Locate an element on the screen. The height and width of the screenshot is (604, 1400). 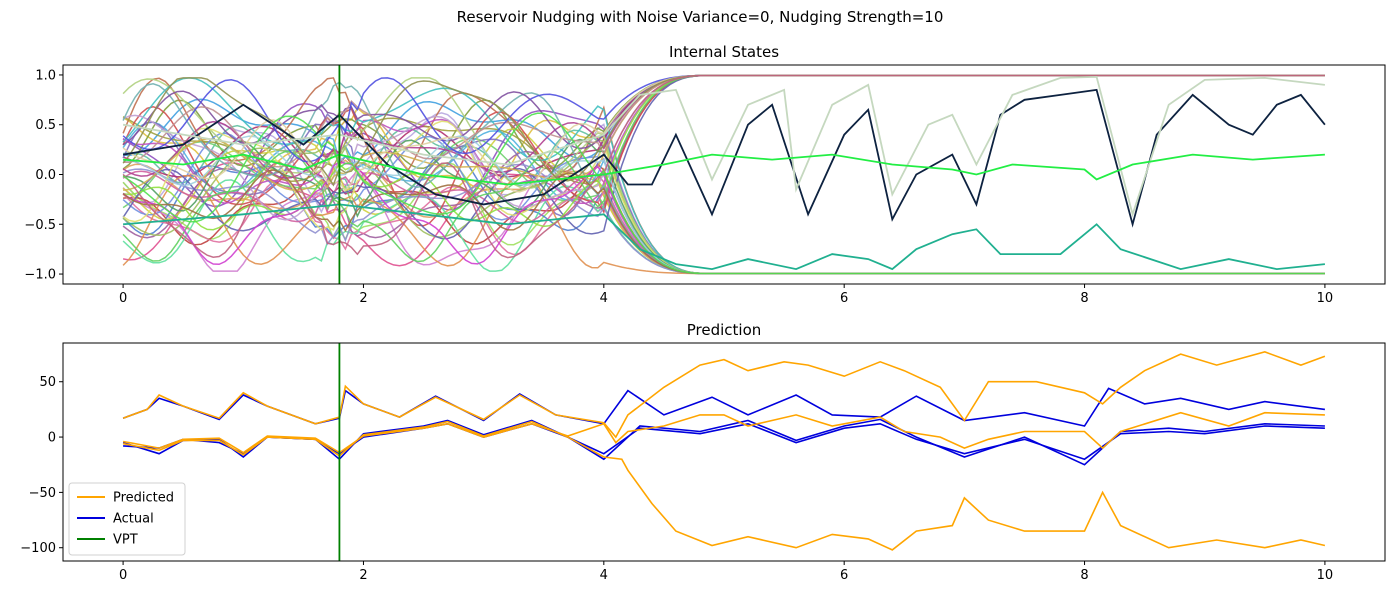
y-tick-label: −100 is located at coordinates (38, 548).